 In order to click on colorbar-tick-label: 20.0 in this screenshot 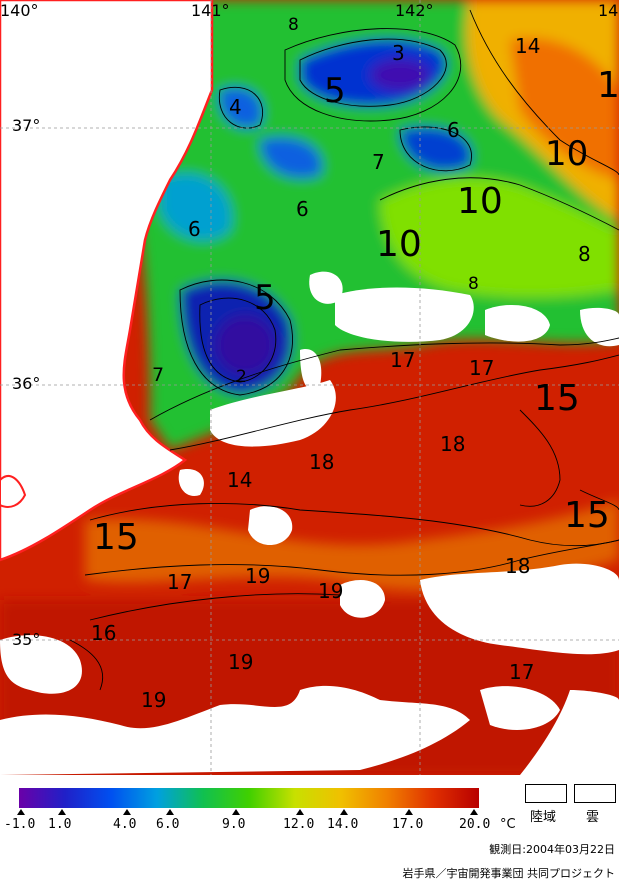, I will do `click(475, 824)`.